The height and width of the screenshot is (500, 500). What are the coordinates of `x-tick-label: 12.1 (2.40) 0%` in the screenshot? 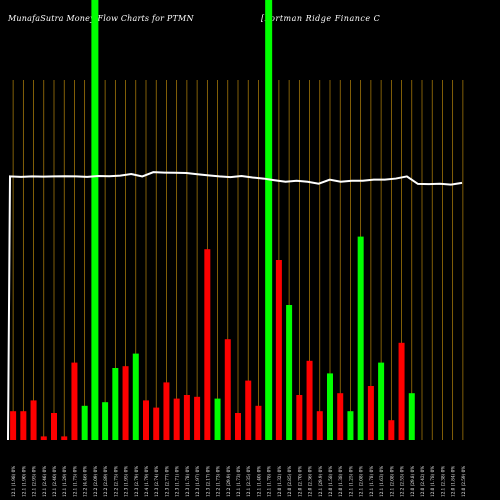 It's located at (54, 481).